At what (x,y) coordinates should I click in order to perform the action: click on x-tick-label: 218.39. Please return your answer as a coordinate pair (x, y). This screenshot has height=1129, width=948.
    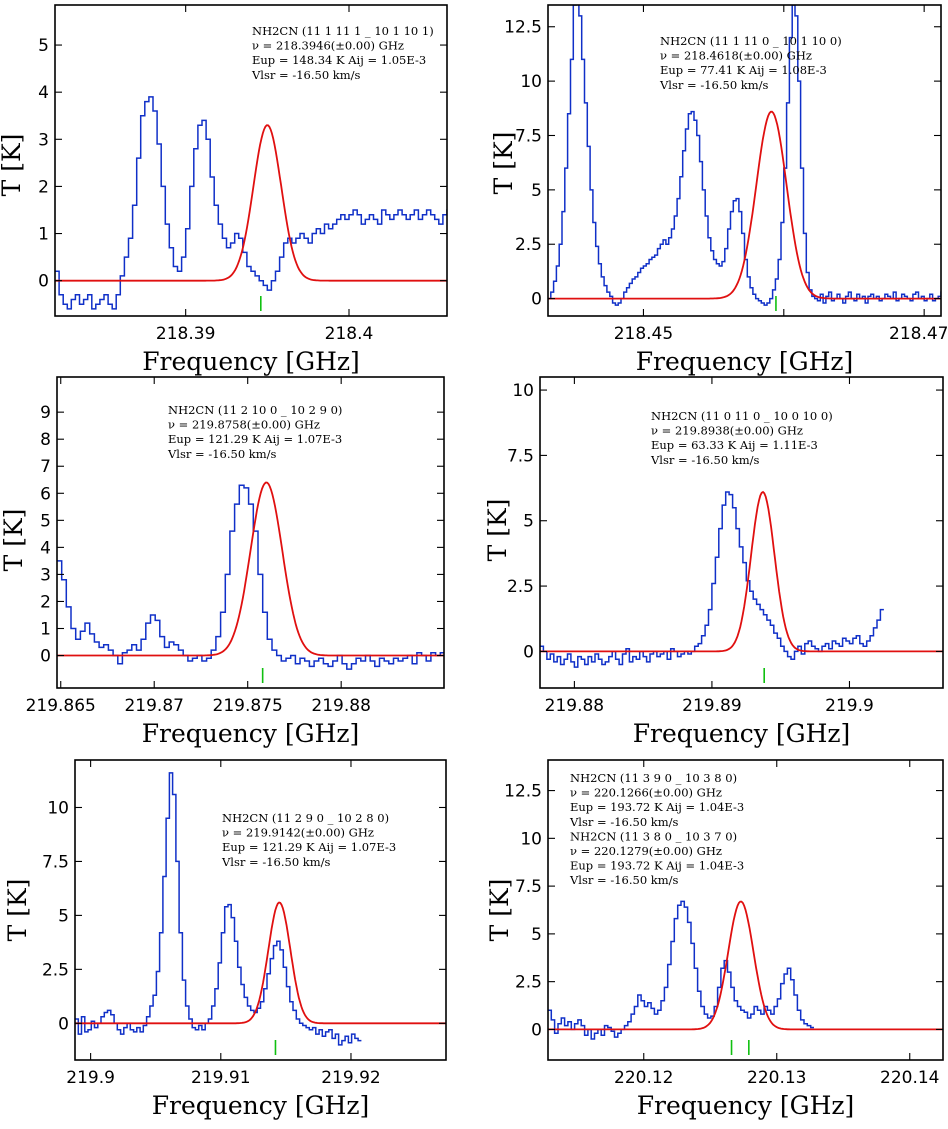
    Looking at the image, I should click on (185, 334).